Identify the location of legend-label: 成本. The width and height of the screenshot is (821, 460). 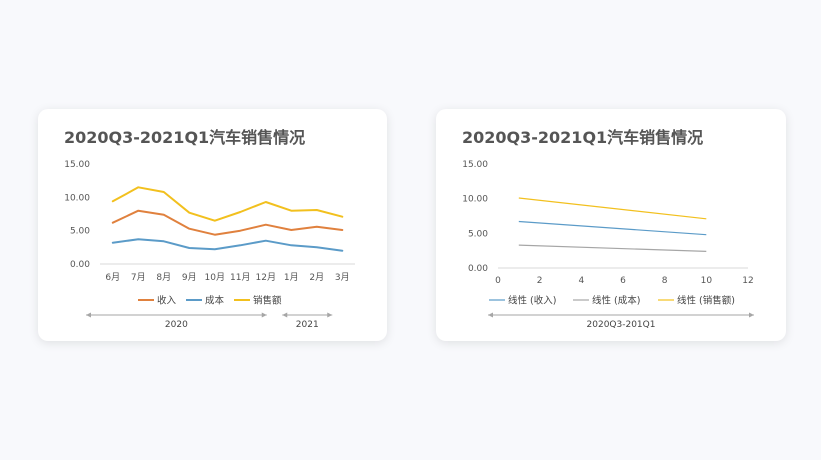
(215, 301).